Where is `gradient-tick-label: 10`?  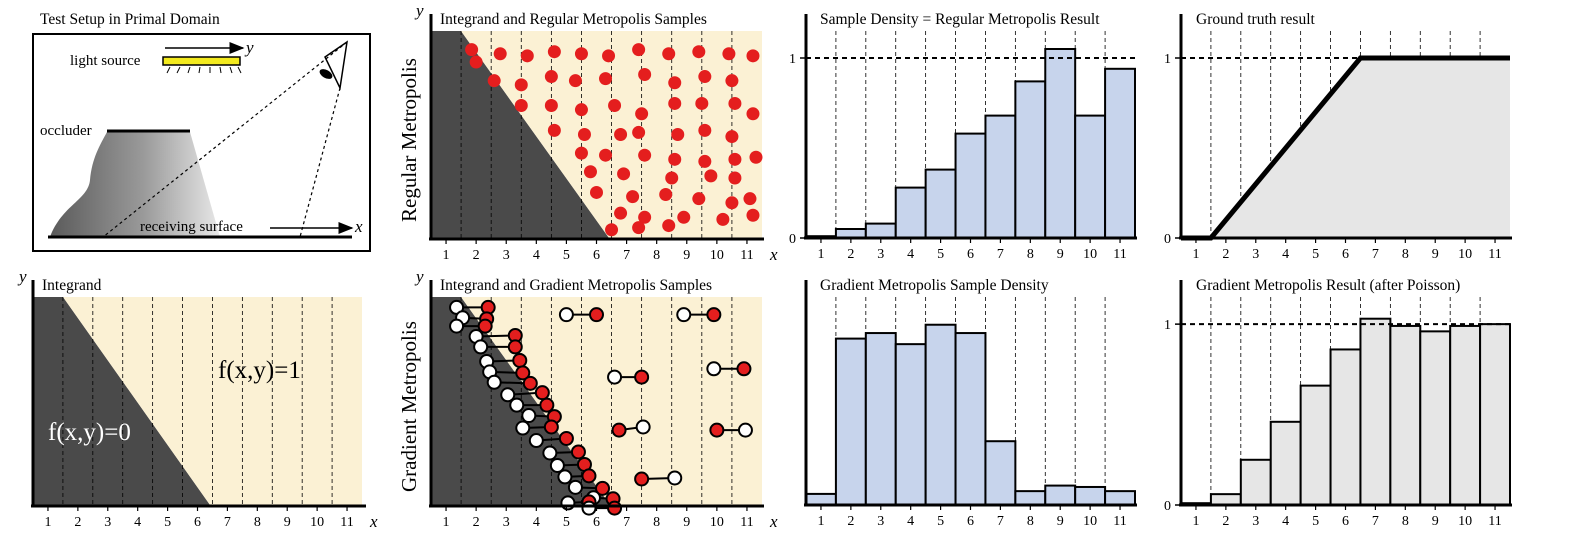 gradient-tick-label: 10 is located at coordinates (717, 522).